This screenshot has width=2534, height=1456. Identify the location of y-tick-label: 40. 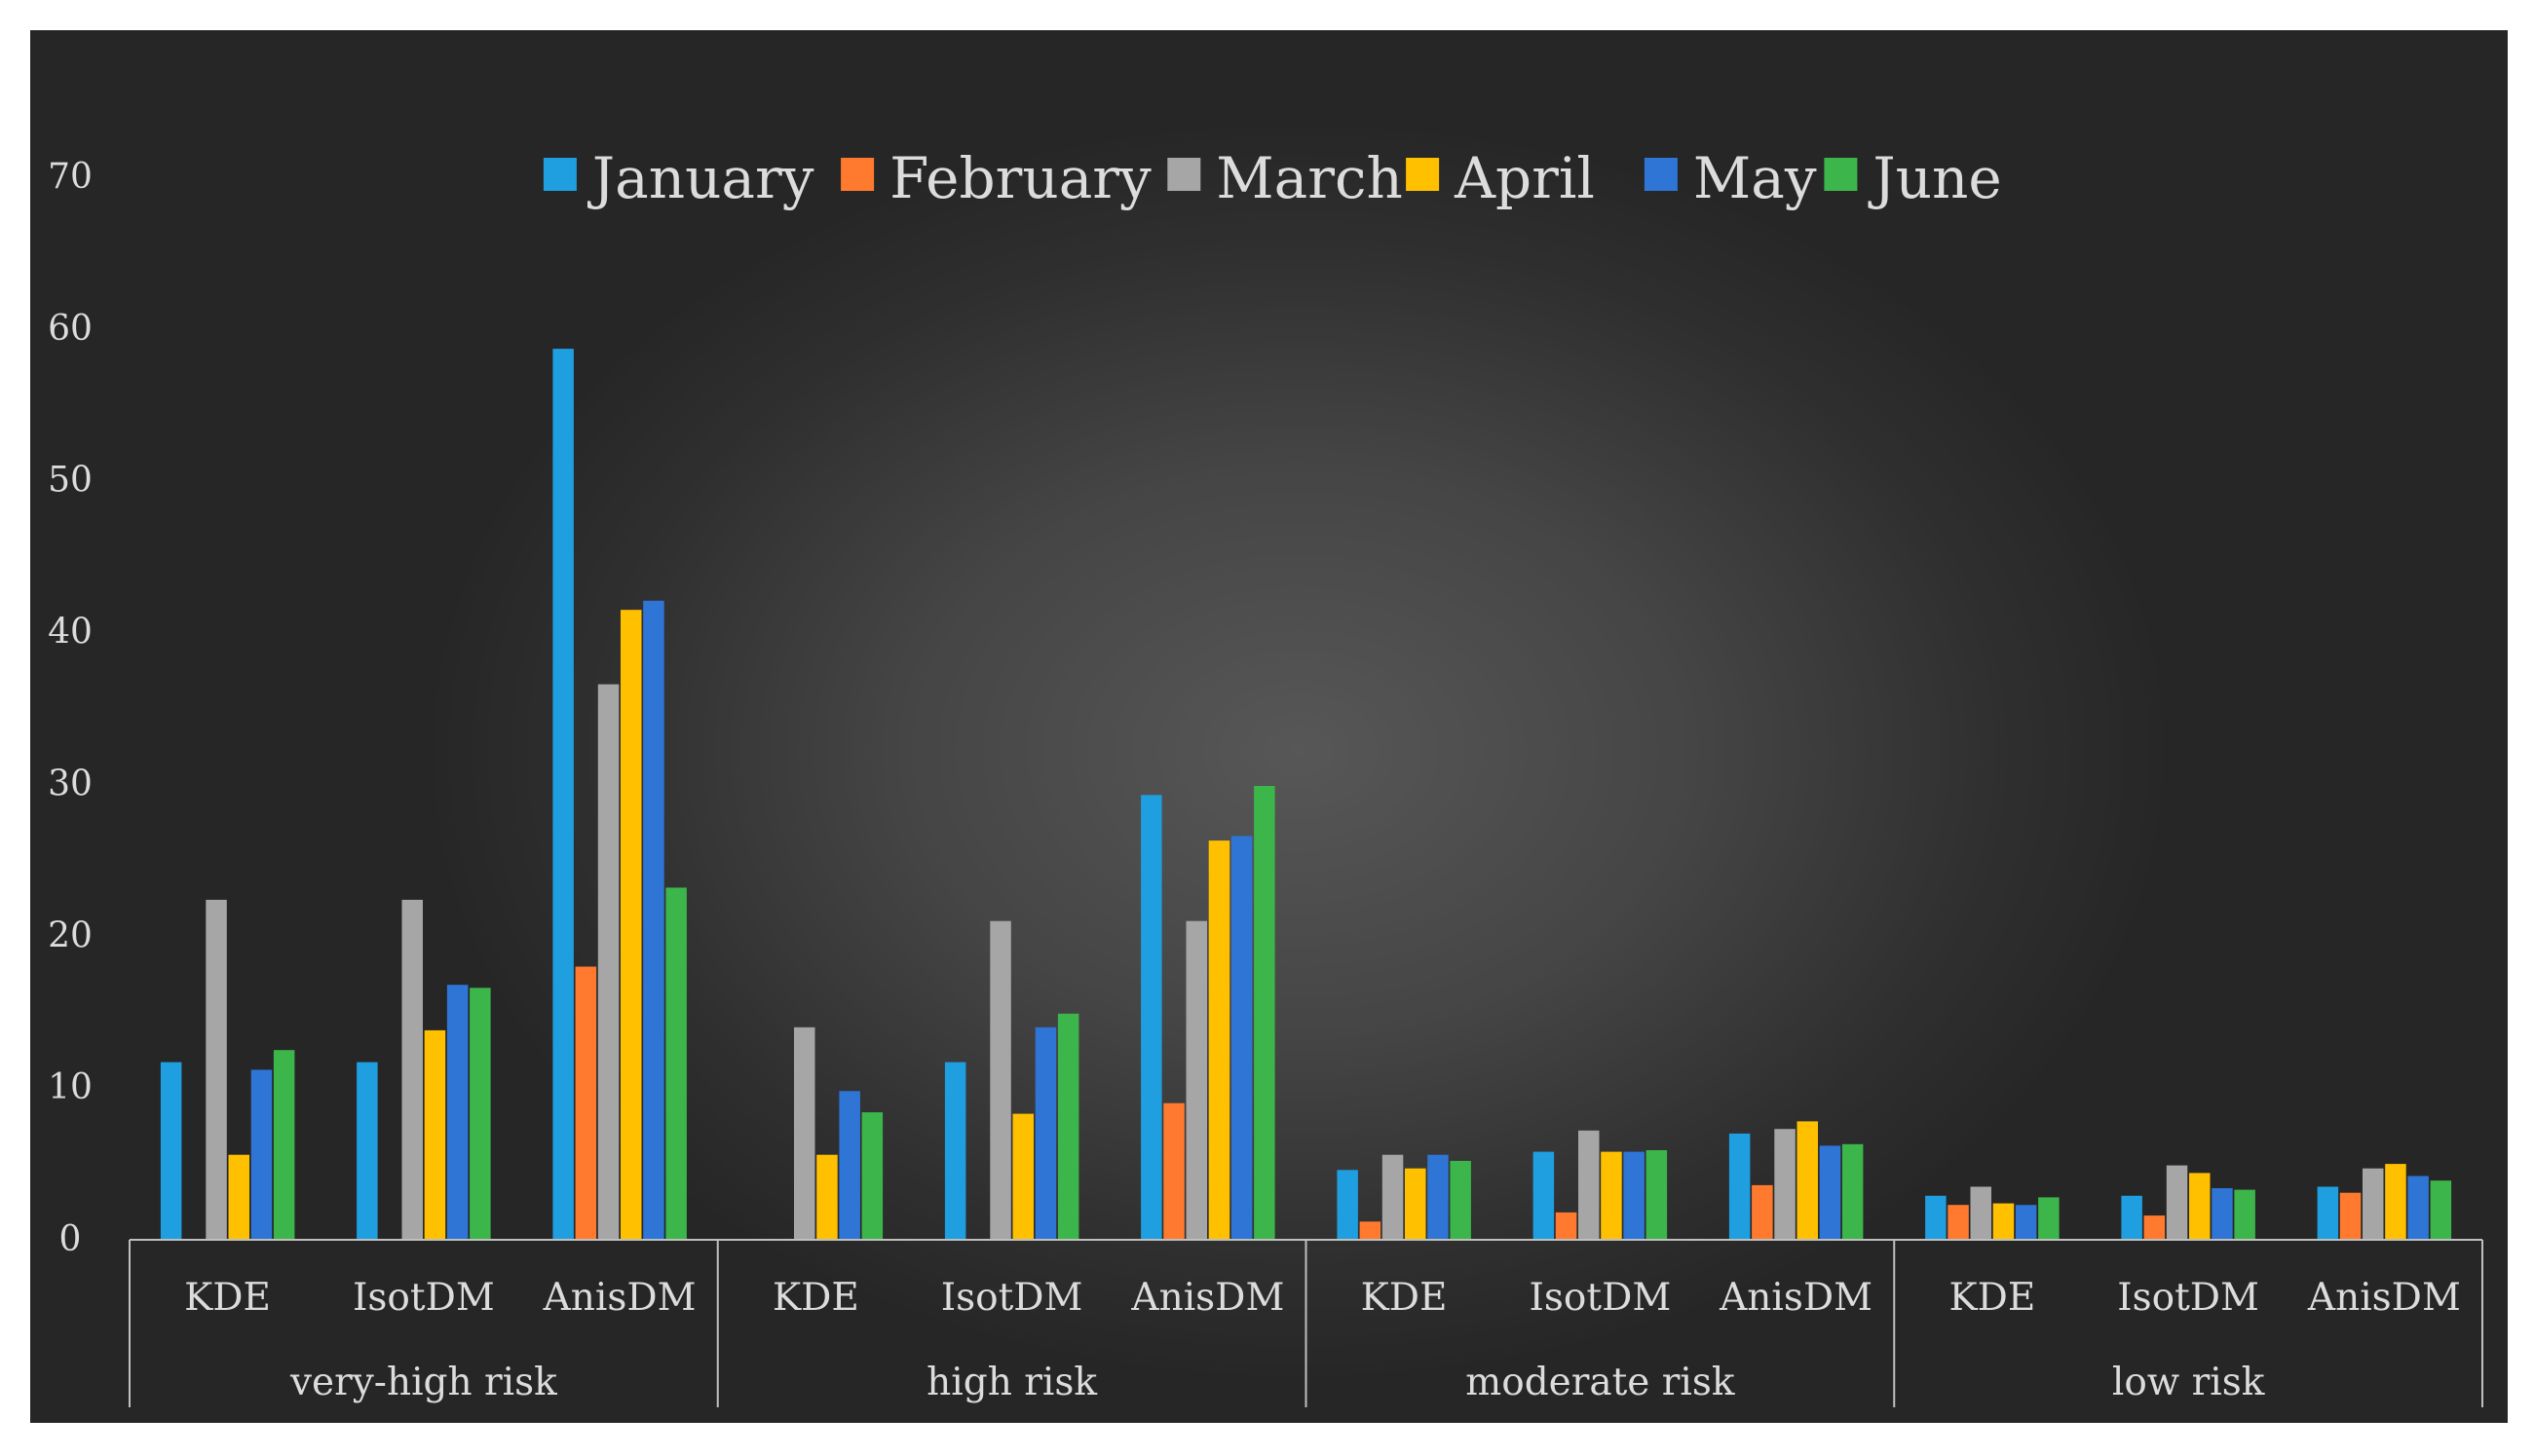
(70, 633).